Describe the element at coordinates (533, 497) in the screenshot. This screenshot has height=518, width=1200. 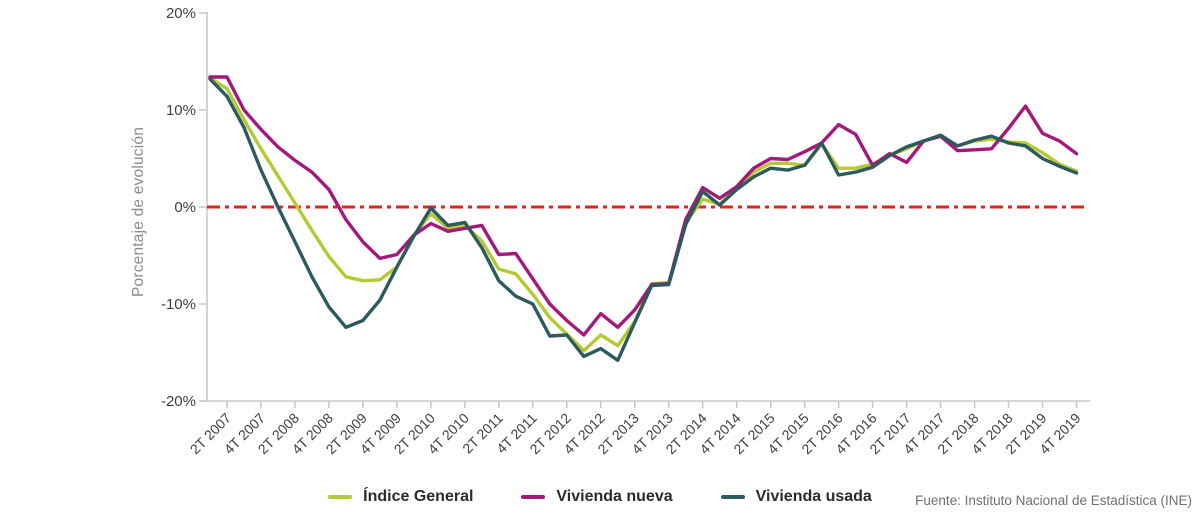
I see `legend-swatch-vivienda-nueva` at that location.